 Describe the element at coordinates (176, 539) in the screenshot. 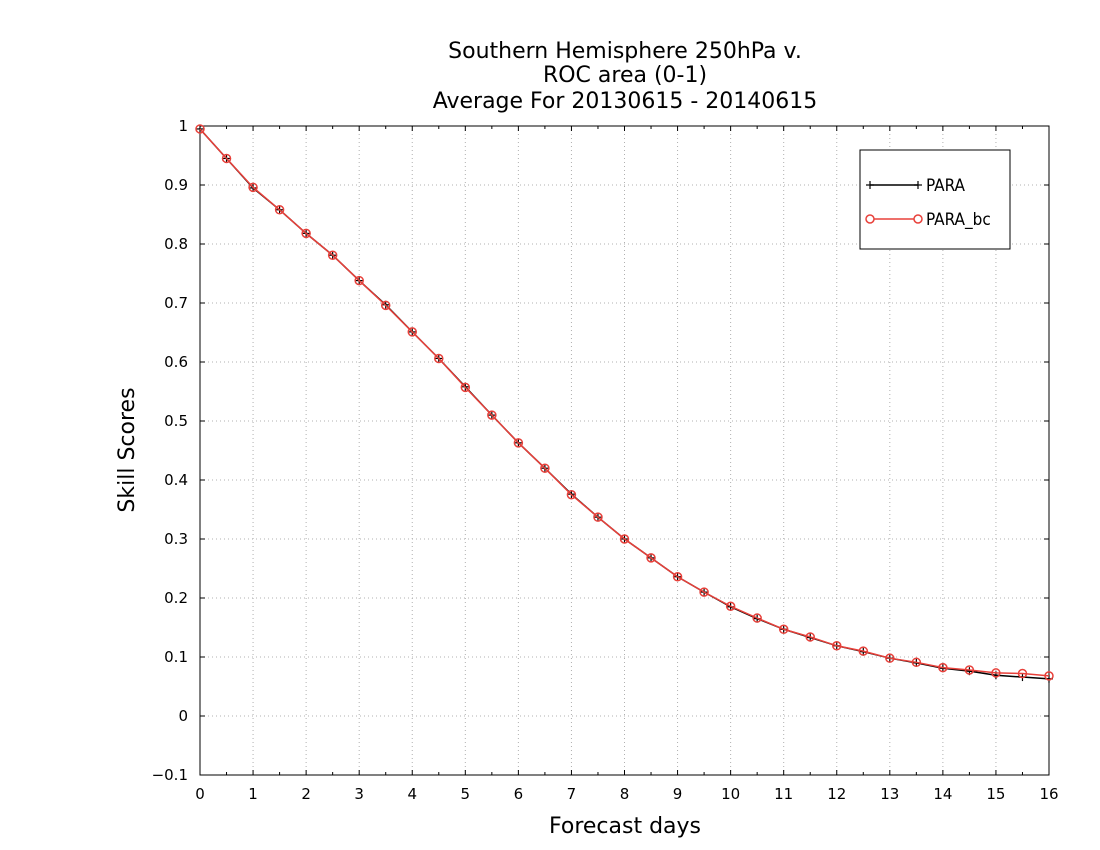

I see `y-tick-label: 0.3` at that location.